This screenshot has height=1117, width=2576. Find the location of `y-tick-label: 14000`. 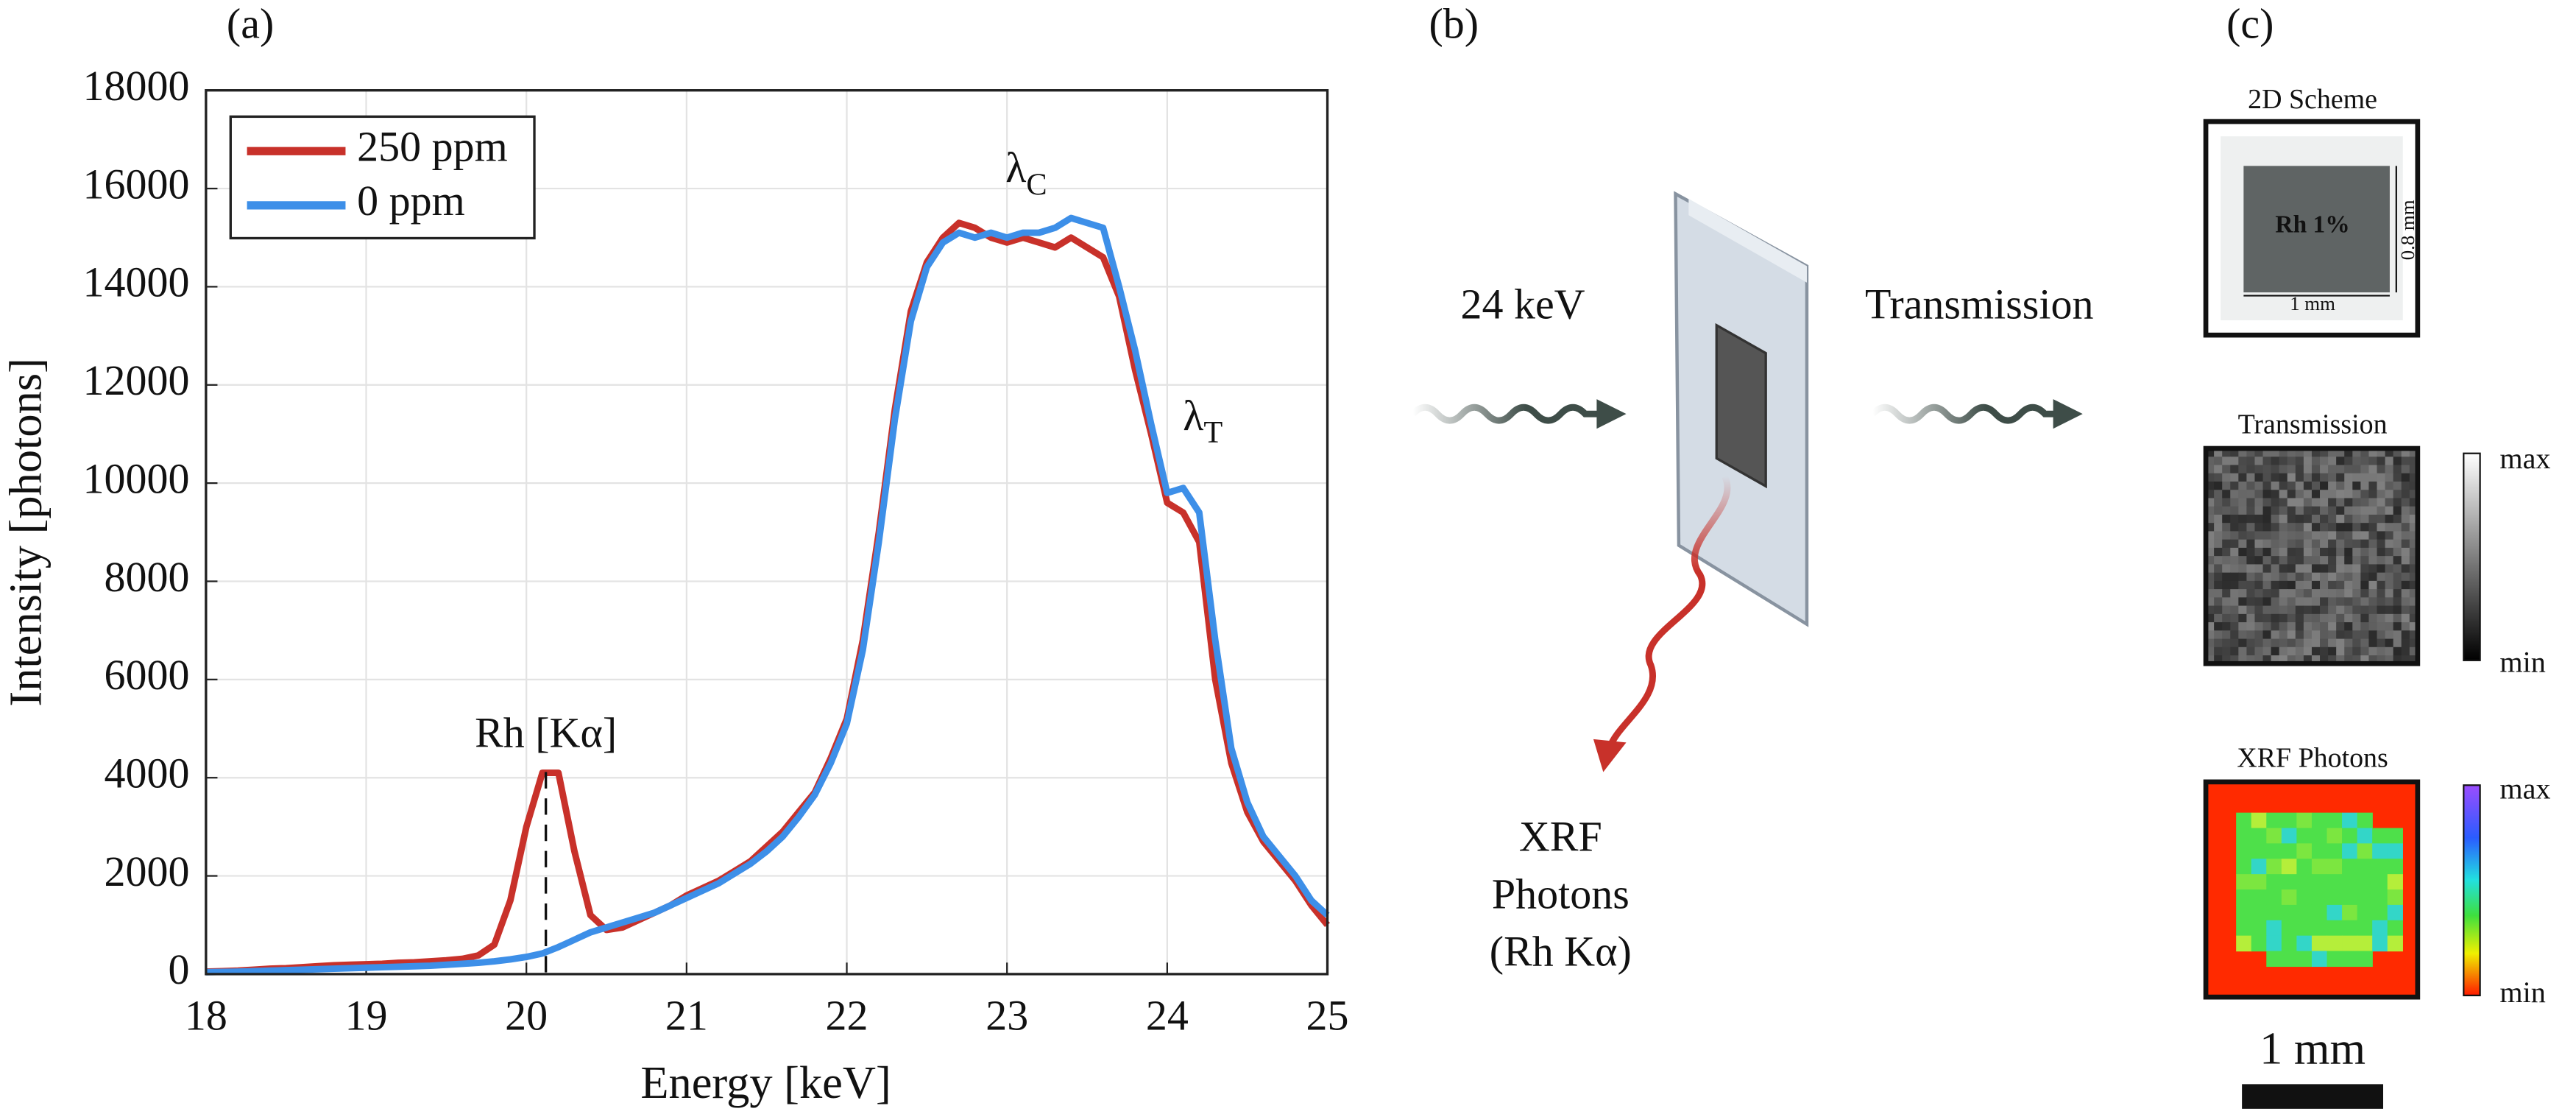

y-tick-label: 14000 is located at coordinates (136, 282).